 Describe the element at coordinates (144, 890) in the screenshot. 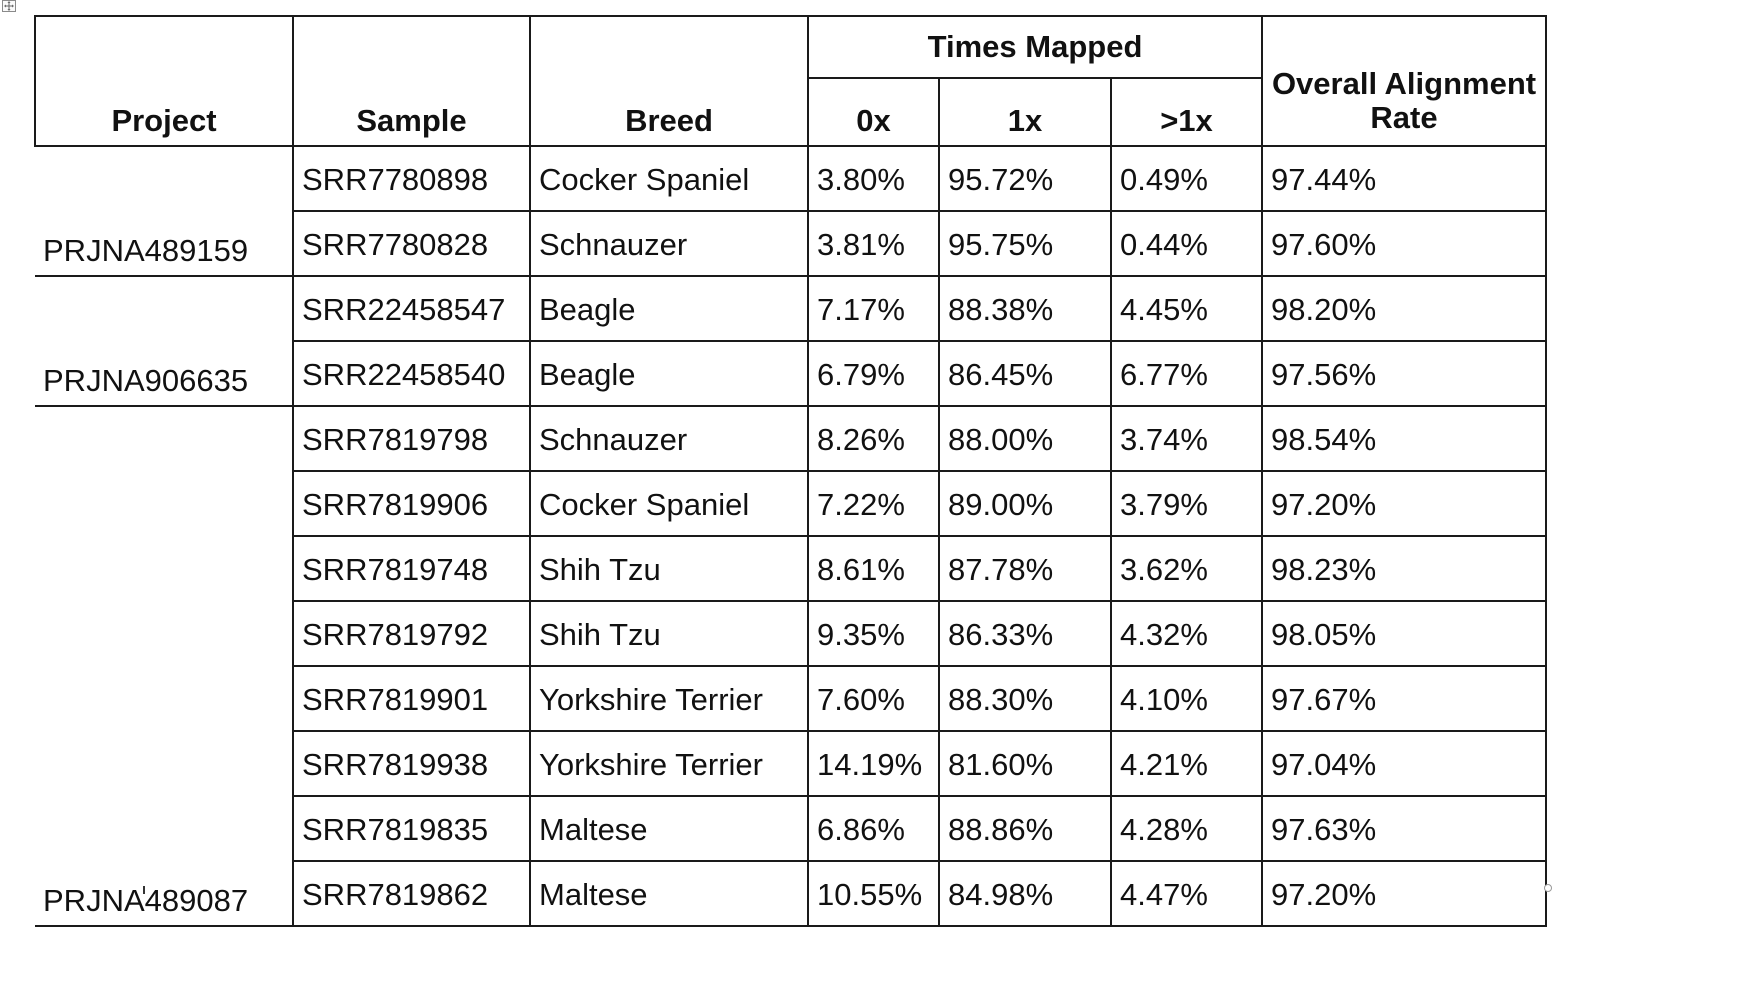

I see `table-footer-mark` at that location.